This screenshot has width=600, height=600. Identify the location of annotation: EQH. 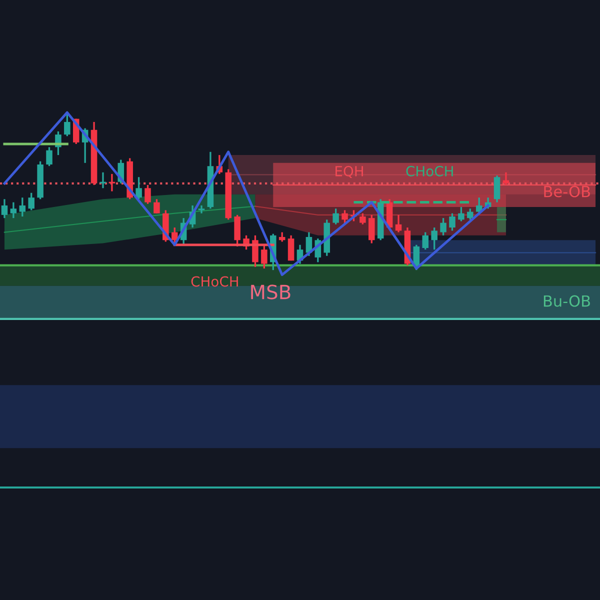
(349, 172).